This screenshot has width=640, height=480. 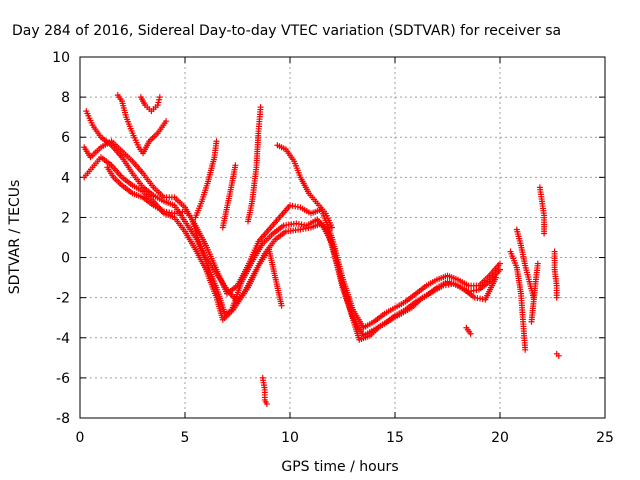 What do you see at coordinates (339, 467) in the screenshot?
I see `x-axis-label: GPS time / hours` at bounding box center [339, 467].